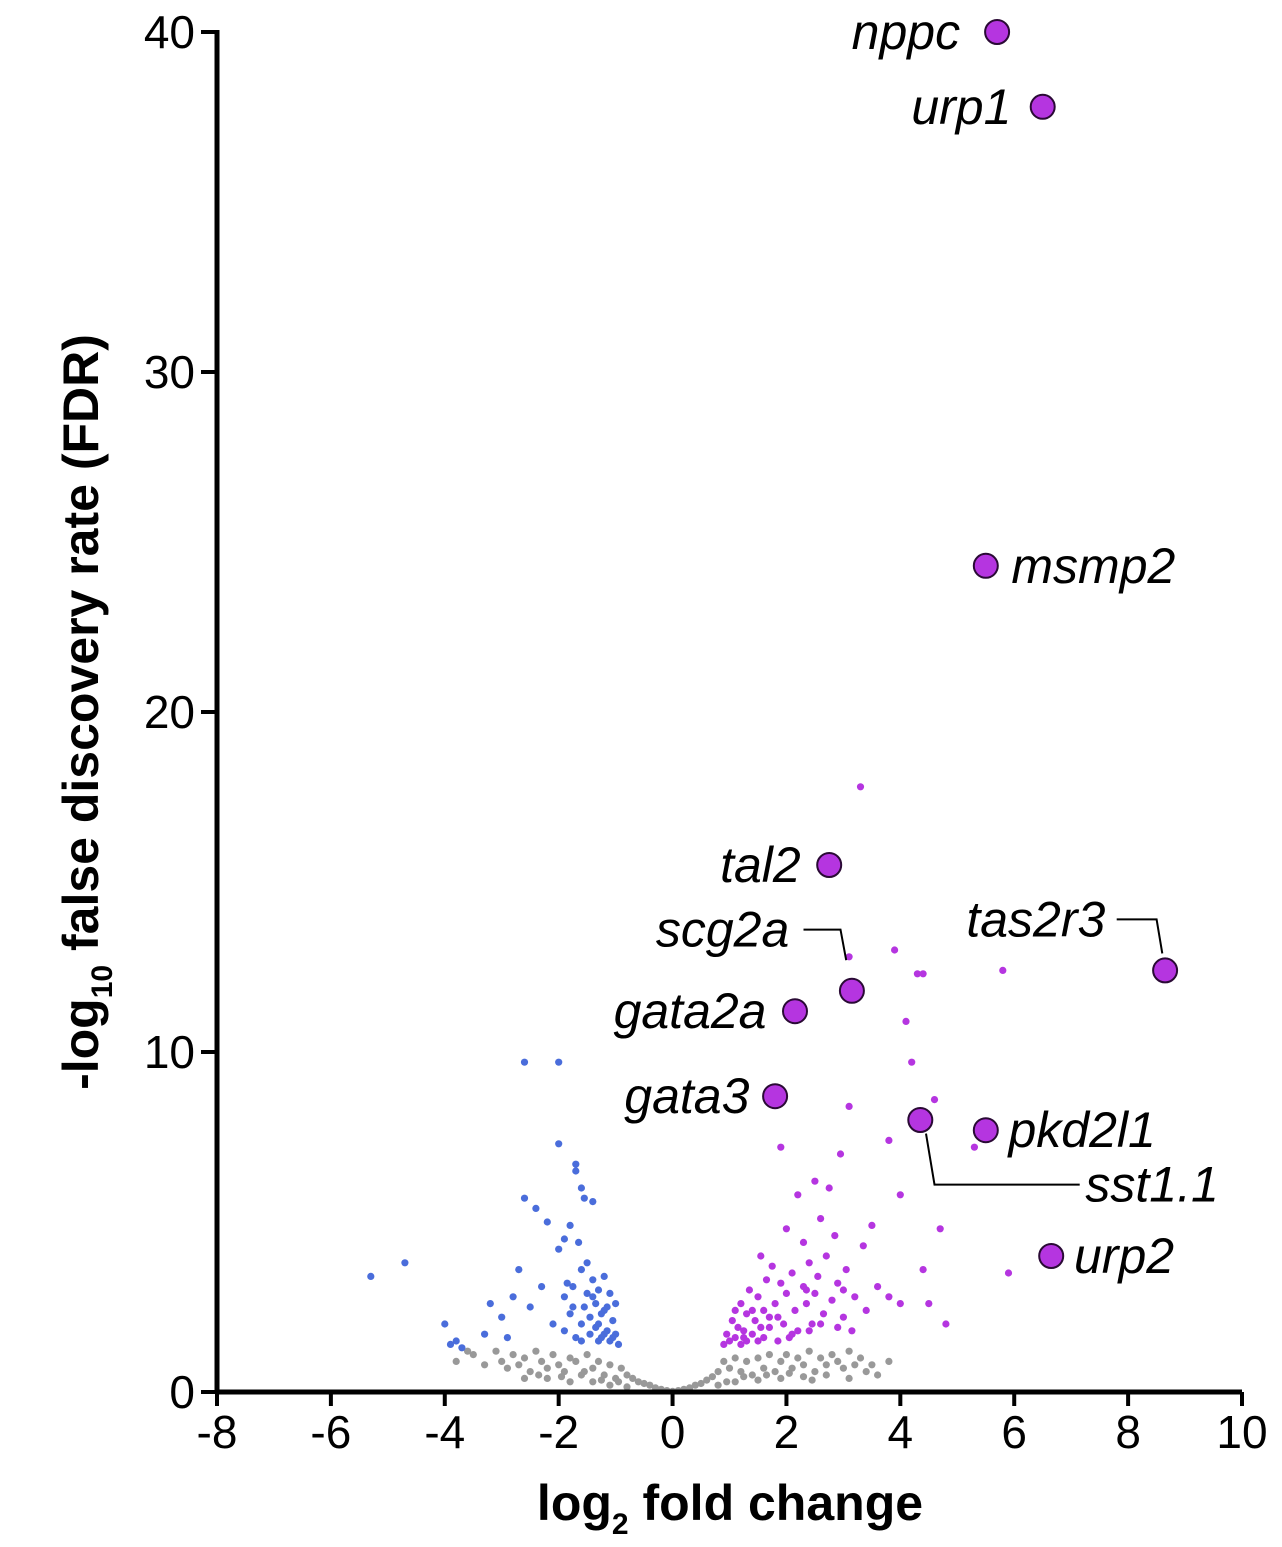  I want to click on highlight-point-gata3, so click(775, 1096).